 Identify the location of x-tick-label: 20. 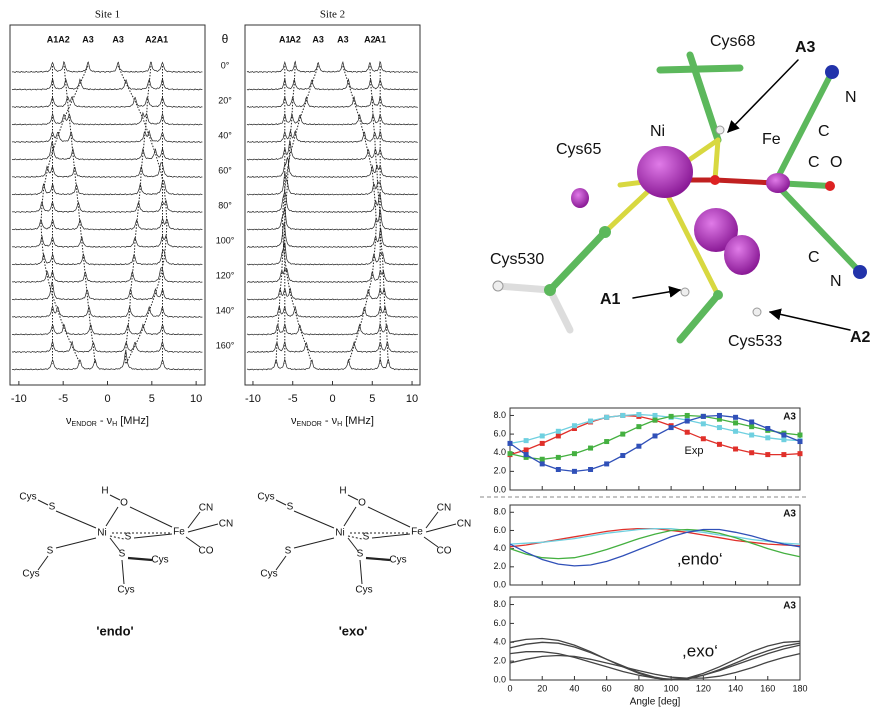
(542, 688).